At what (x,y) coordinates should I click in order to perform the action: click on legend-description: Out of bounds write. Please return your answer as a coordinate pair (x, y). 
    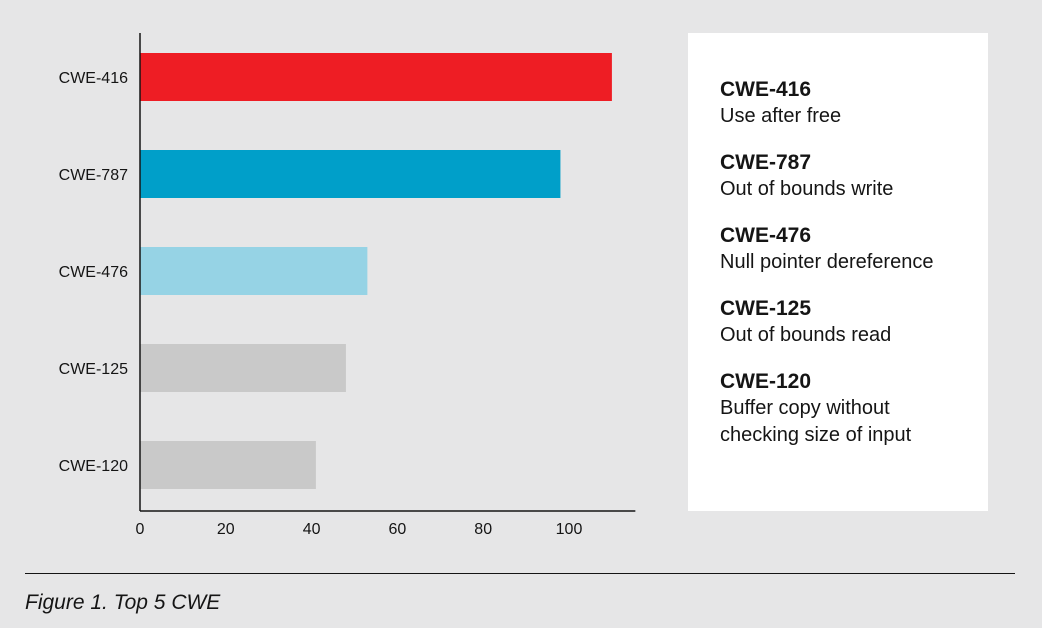
    Looking at the image, I should click on (807, 189).